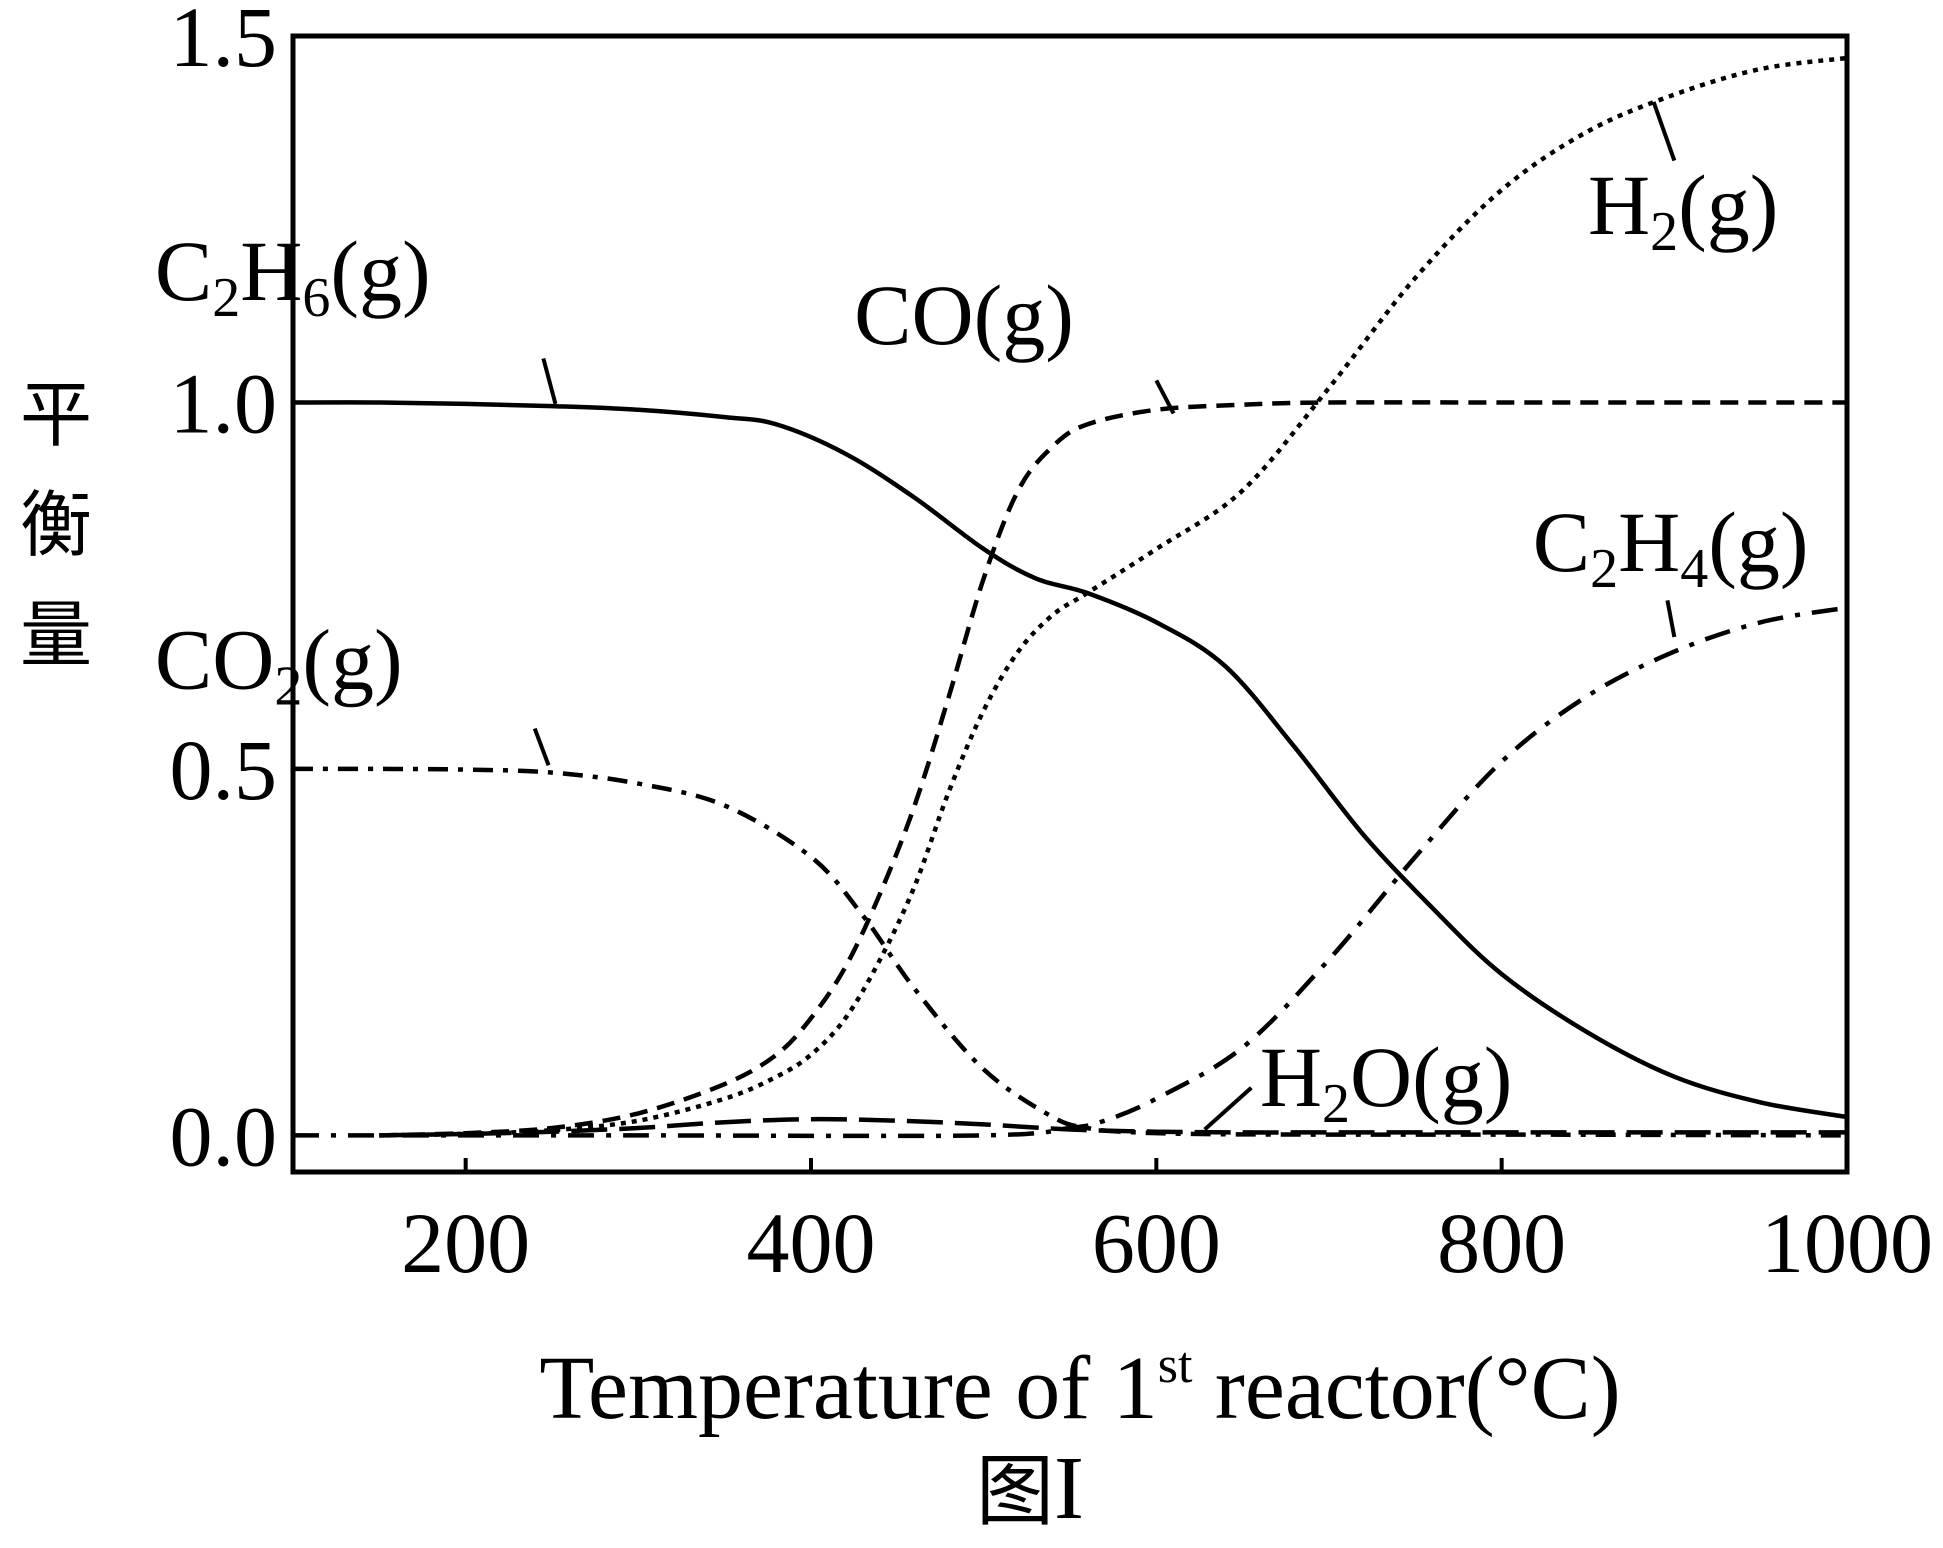 The height and width of the screenshot is (1548, 1943). Describe the element at coordinates (293, 276) in the screenshot. I see `series-label-c2h6-g: C2H6(g)` at that location.